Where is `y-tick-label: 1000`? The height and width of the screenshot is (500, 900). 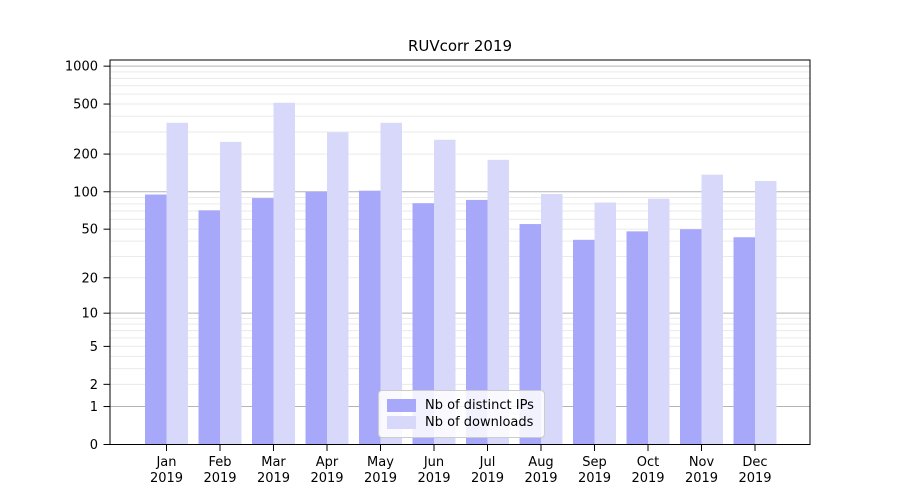 y-tick-label: 1000 is located at coordinates (81, 67).